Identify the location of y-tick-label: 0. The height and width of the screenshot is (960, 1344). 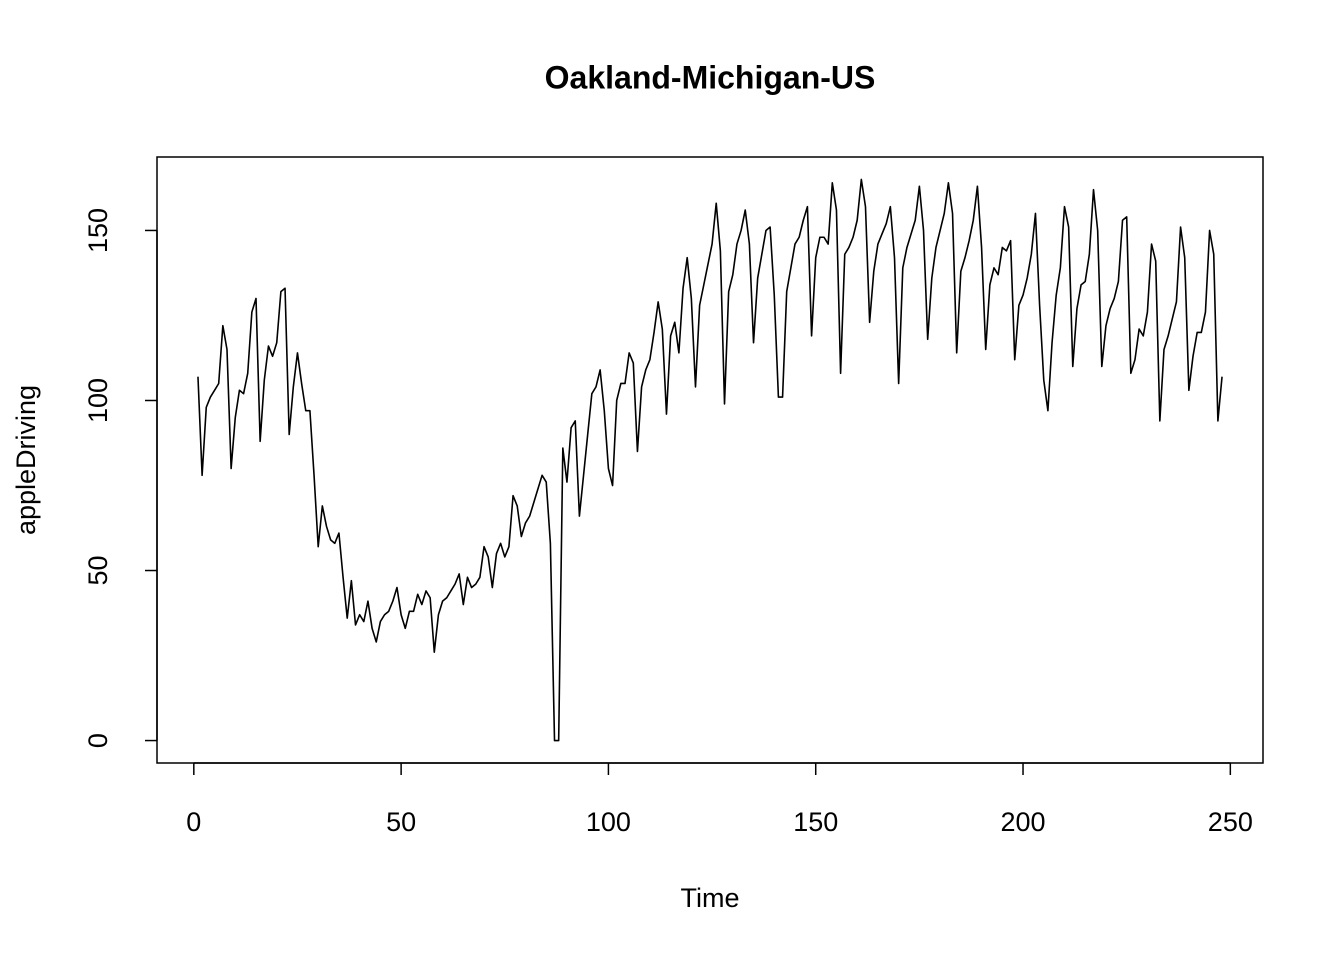
(98, 740).